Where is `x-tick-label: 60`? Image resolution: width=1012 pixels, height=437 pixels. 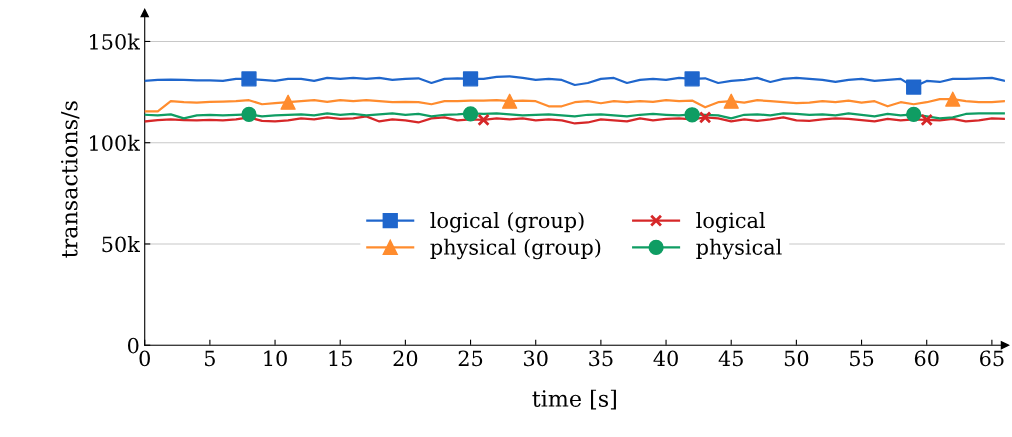
x-tick-label: 60 is located at coordinates (926, 358).